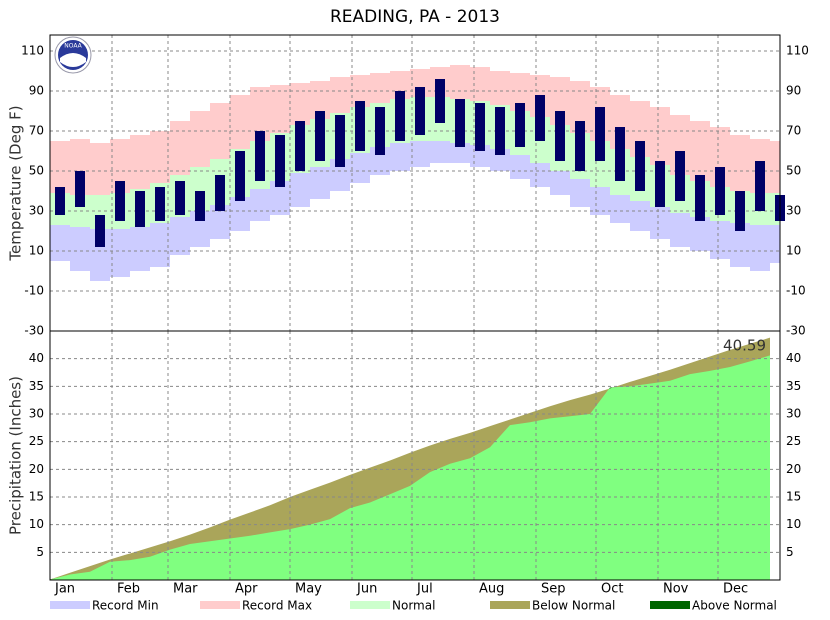 The width and height of the screenshot is (830, 620). What do you see at coordinates (125, 606) in the screenshot?
I see `legend-label: Record Min` at bounding box center [125, 606].